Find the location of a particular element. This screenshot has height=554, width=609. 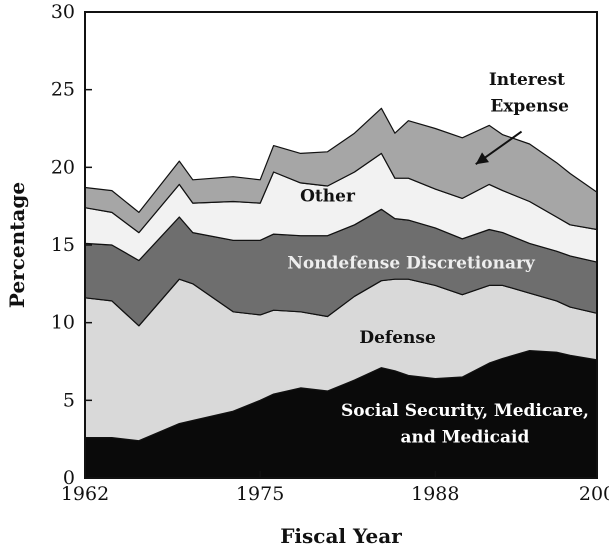

y-tick-label: 0 is located at coordinates (69, 478).